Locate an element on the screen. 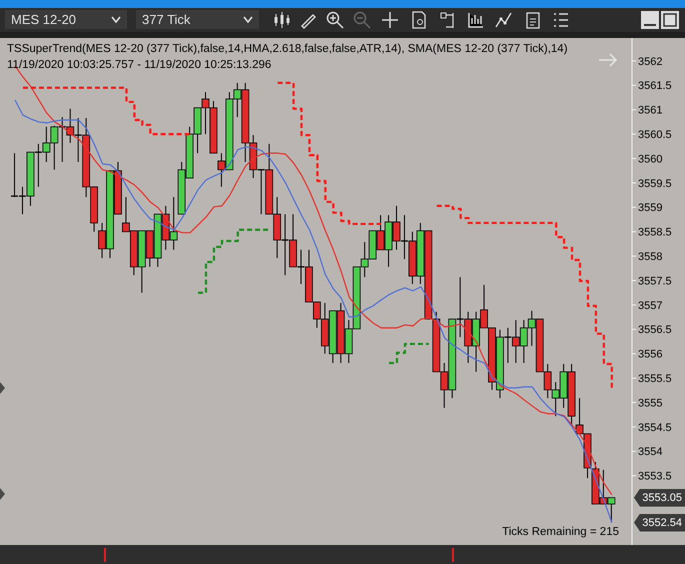 Image resolution: width=685 pixels, height=564 pixels. y-tick-label: 3553.5 is located at coordinates (655, 476).